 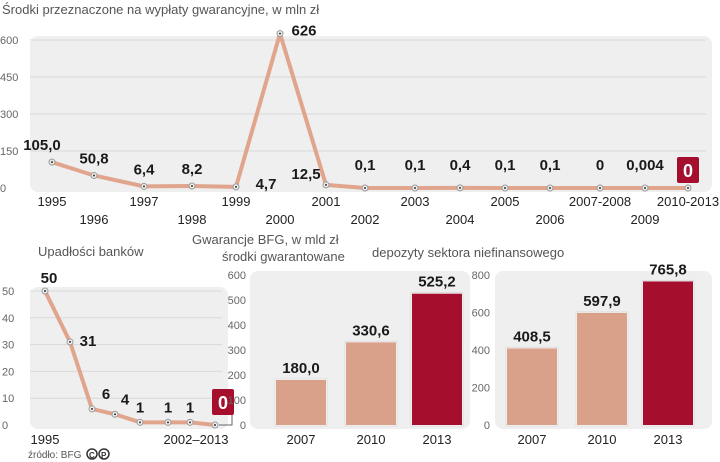 I want to click on chart3-ytick: 600, so click(x=237, y=276).